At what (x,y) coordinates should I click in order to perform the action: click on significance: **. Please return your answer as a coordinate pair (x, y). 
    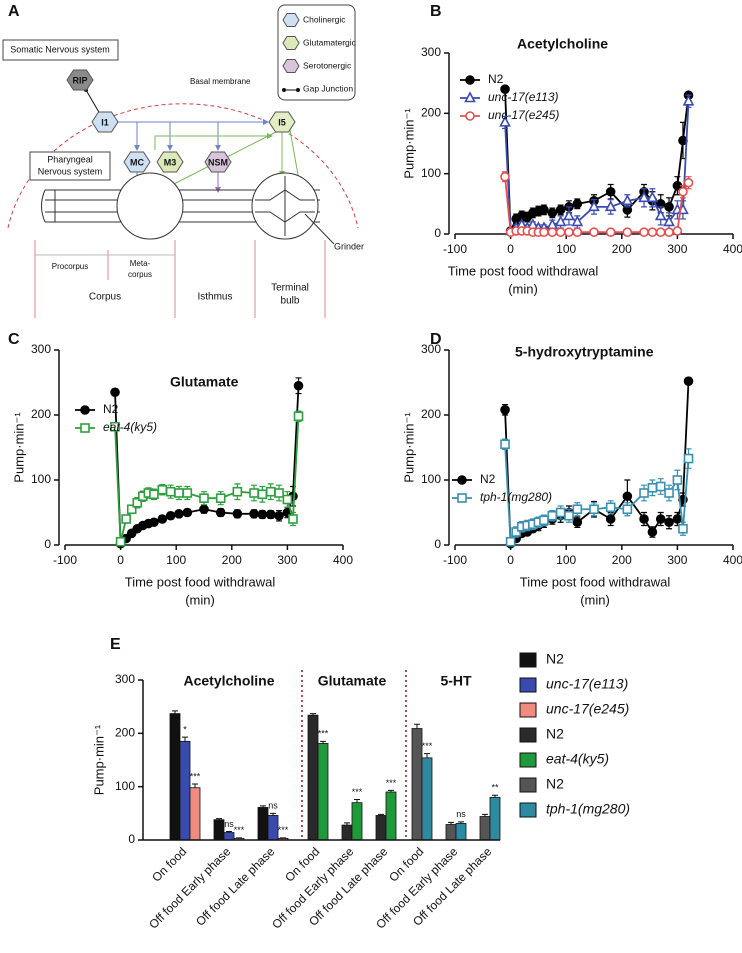
    Looking at the image, I should click on (495, 788).